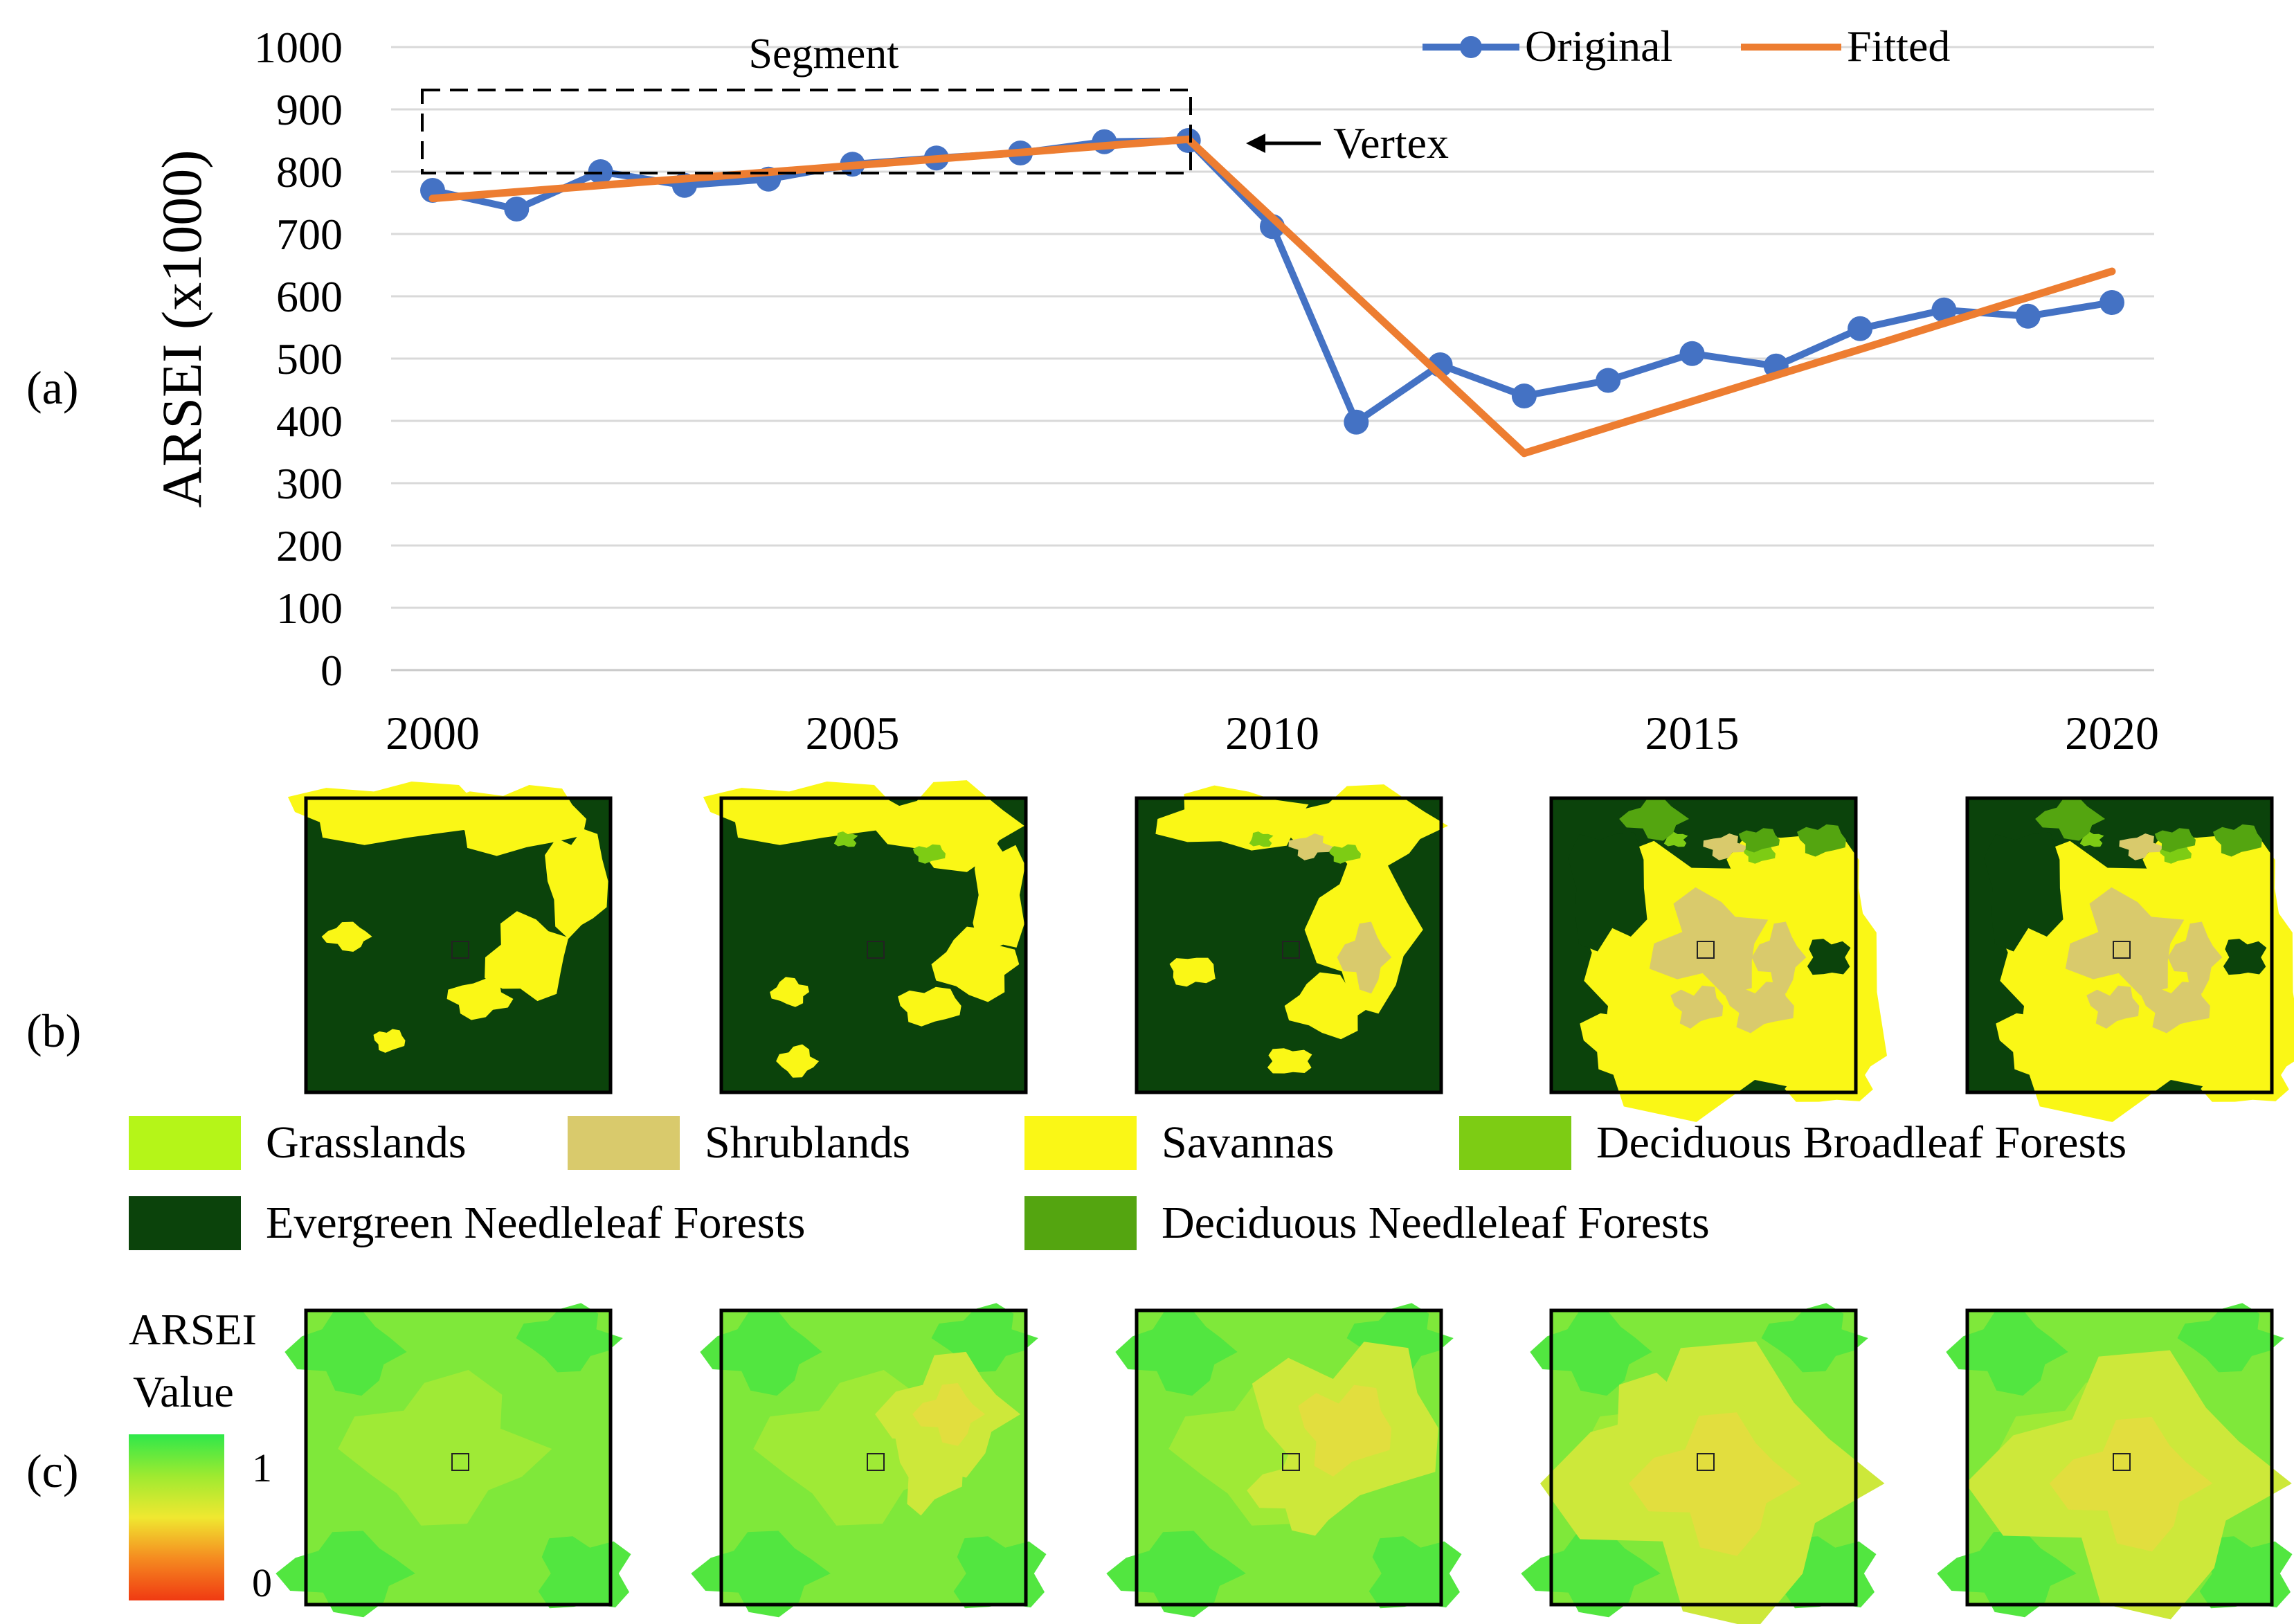 The height and width of the screenshot is (1624, 2294). I want to click on segment-label: Segment, so click(824, 54).